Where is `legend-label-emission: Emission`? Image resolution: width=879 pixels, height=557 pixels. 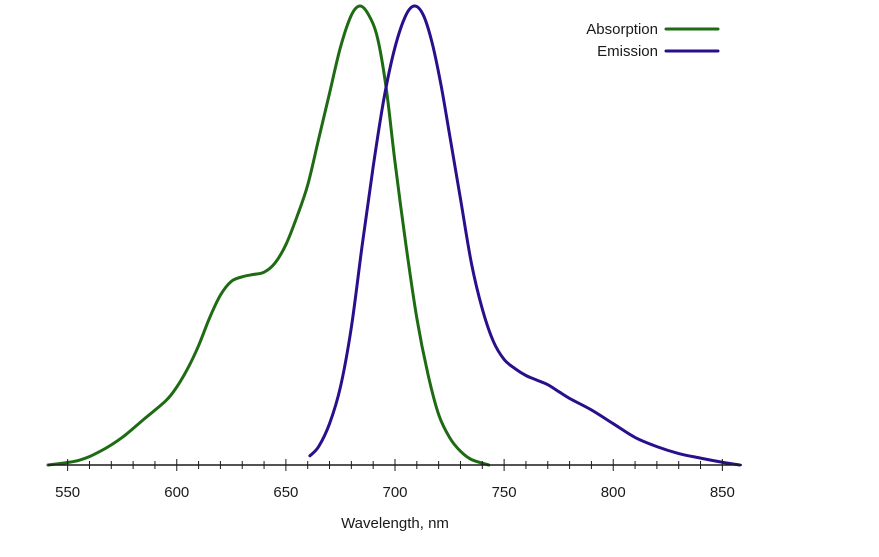
legend-label-emission: Emission is located at coordinates (627, 51).